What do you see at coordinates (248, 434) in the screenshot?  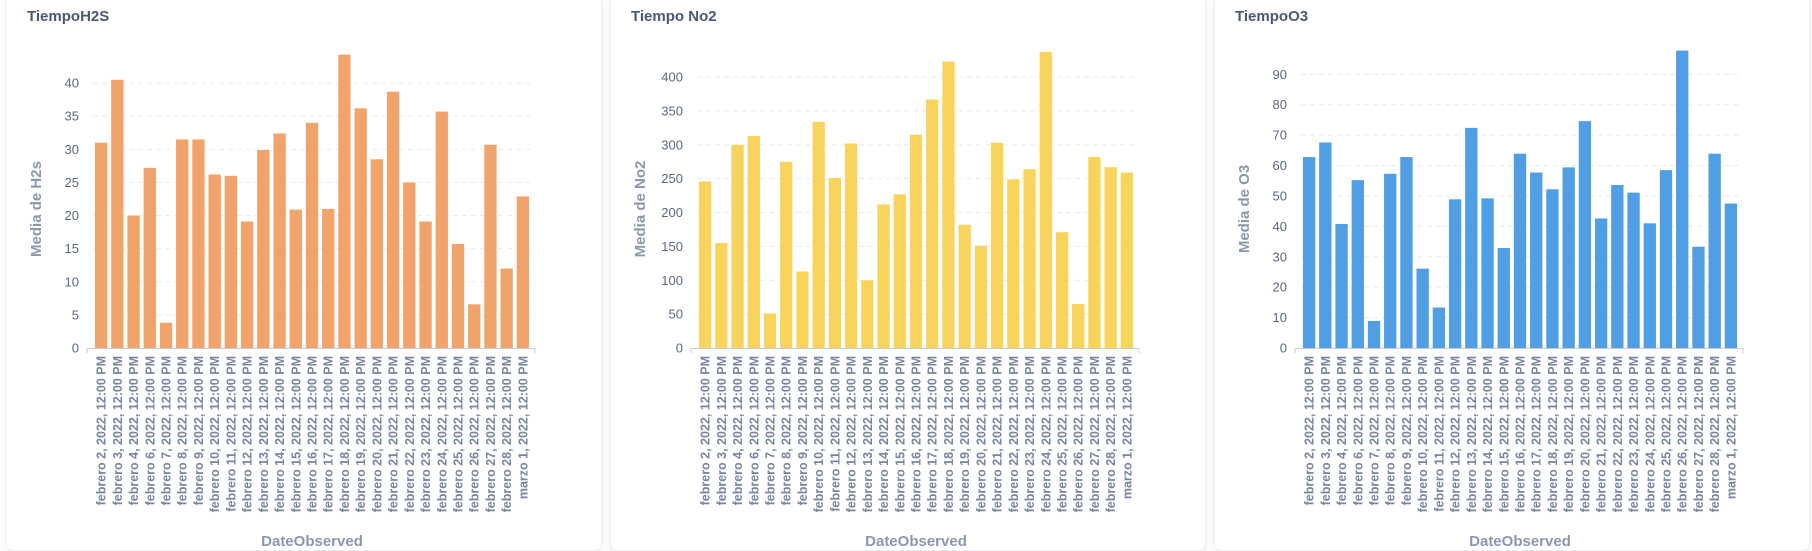 I see `x-tick-label: febrero 12, 2022, 12:00 PM` at bounding box center [248, 434].